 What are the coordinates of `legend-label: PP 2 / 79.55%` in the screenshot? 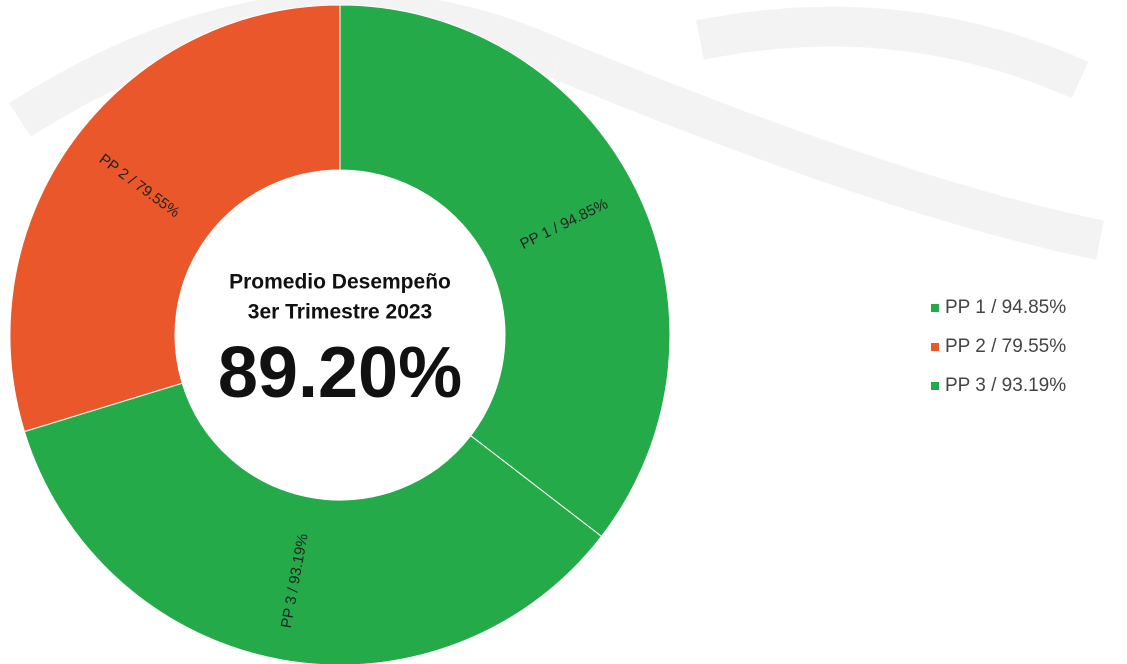 It's located at (1005, 346).